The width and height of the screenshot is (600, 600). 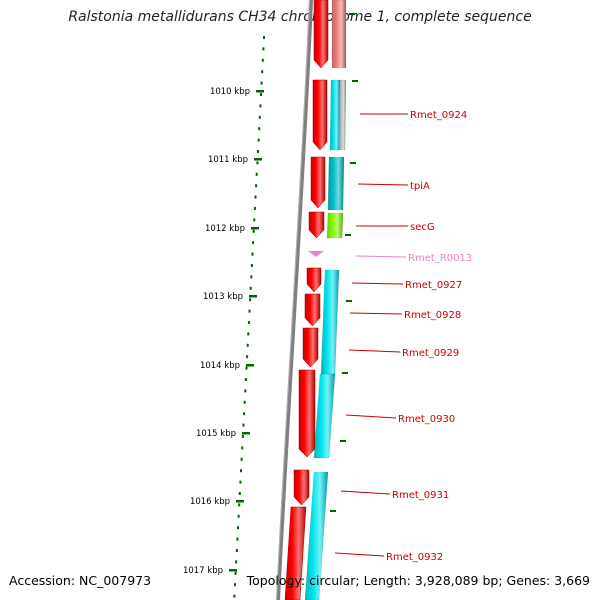 What do you see at coordinates (414, 557) in the screenshot?
I see `gene-label: Rmet_0932` at bounding box center [414, 557].